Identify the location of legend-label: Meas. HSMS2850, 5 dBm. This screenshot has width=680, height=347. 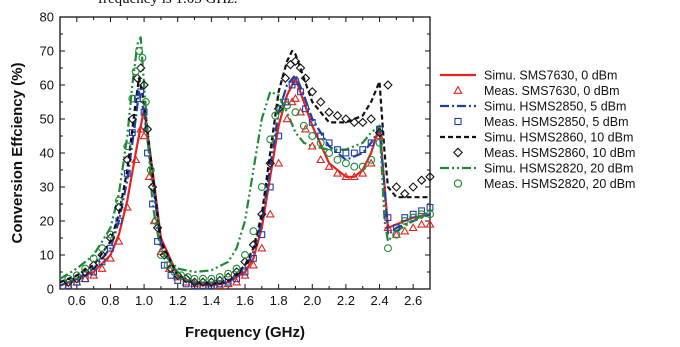
(556, 122).